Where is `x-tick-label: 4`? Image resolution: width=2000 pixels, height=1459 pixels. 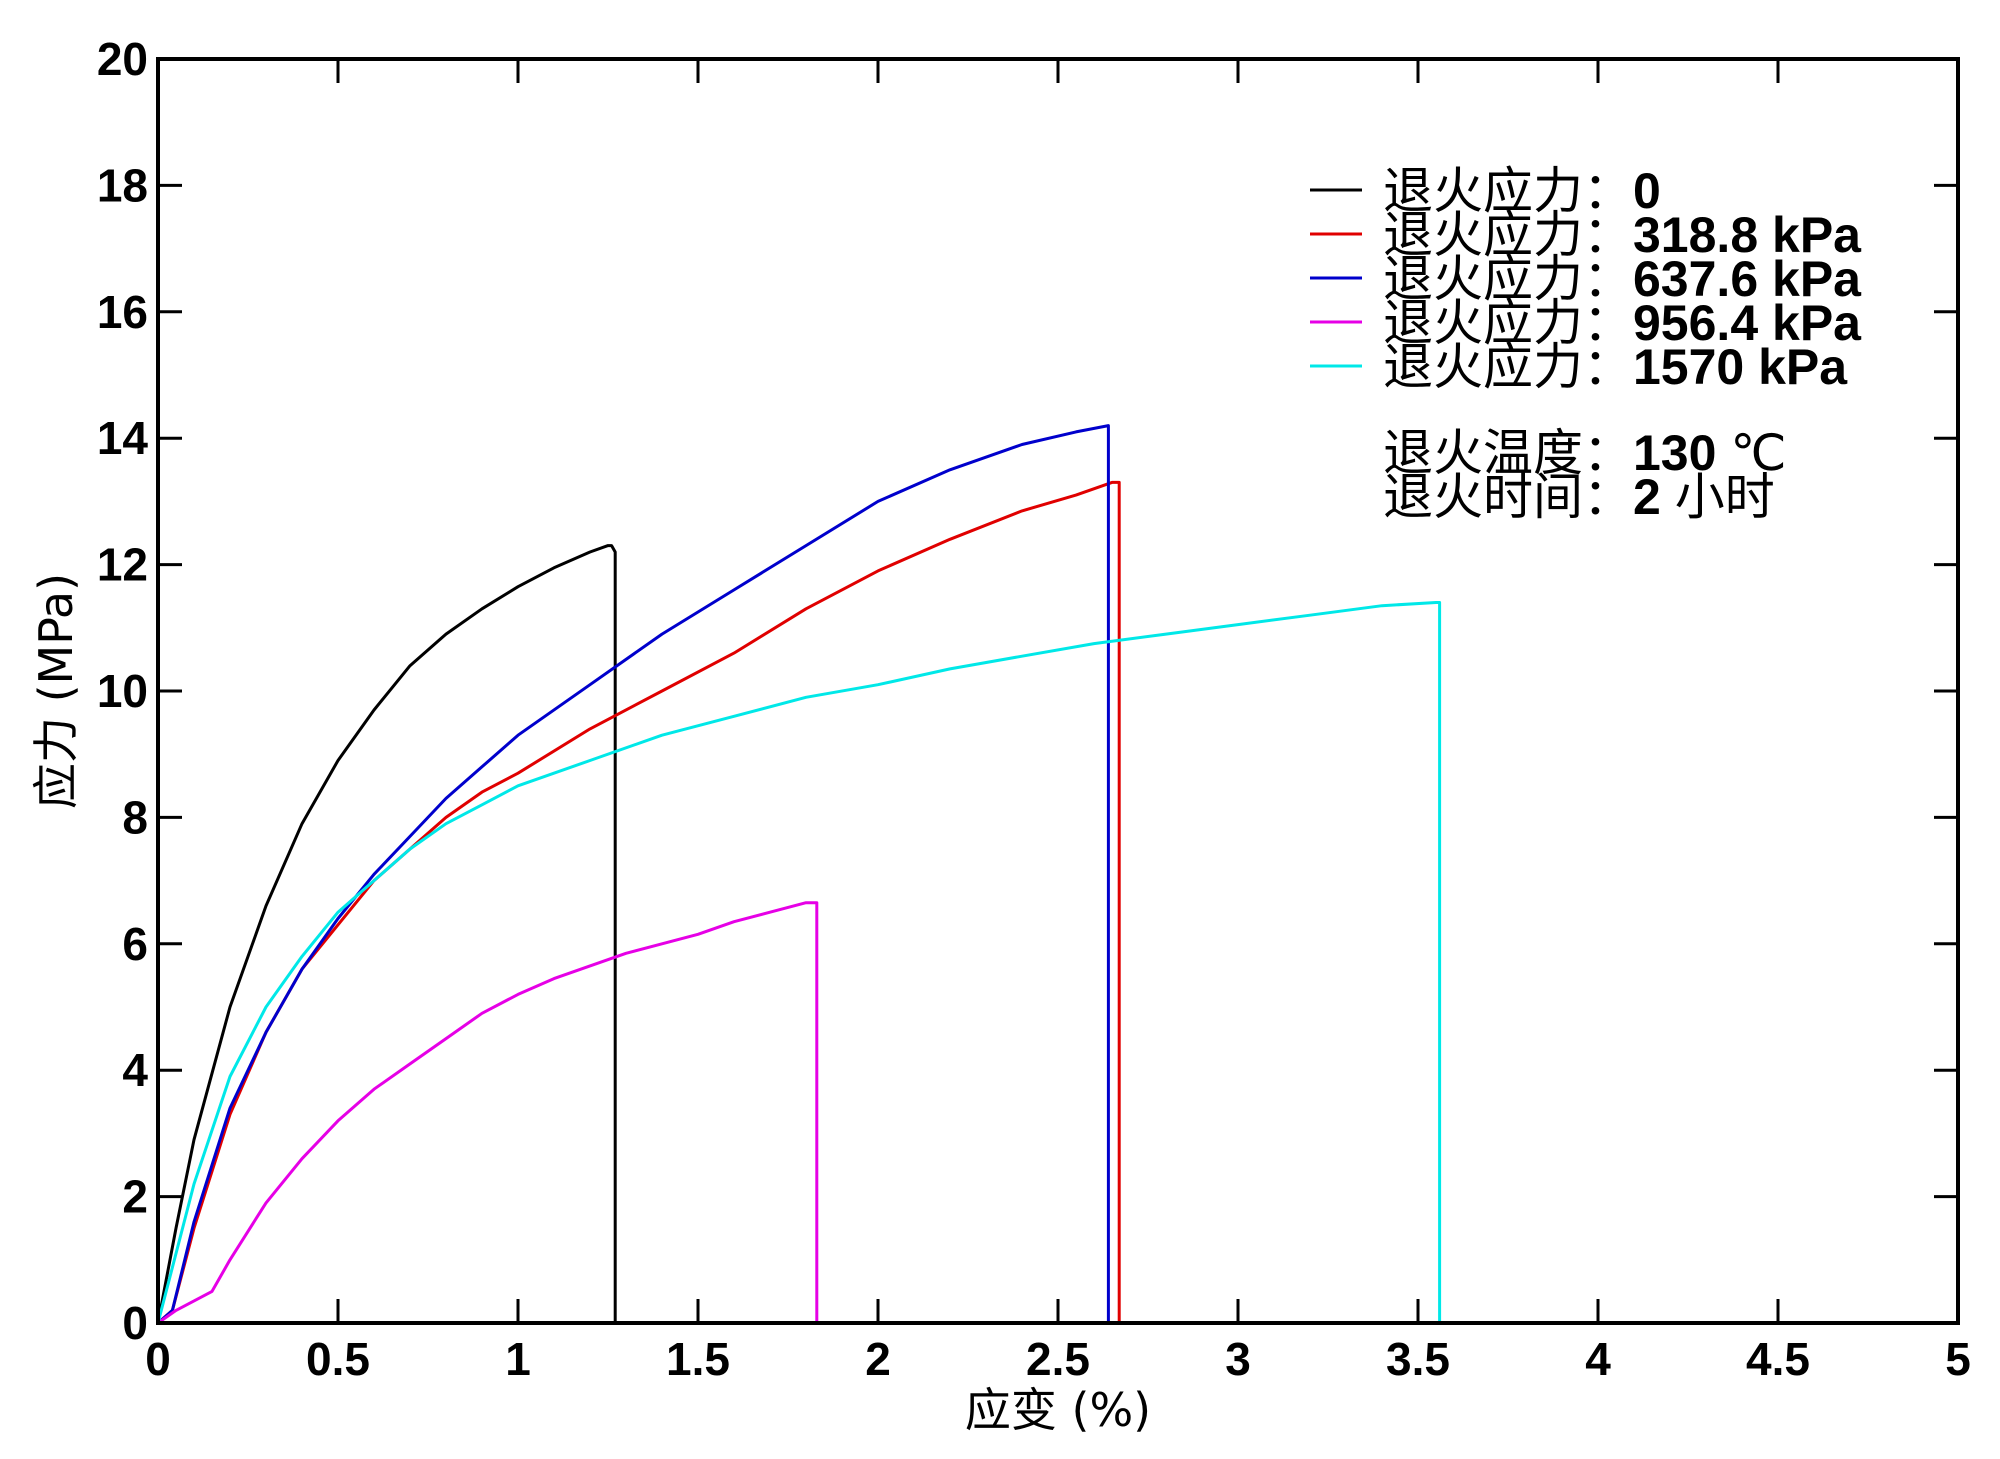 x-tick-label: 4 is located at coordinates (1598, 1359).